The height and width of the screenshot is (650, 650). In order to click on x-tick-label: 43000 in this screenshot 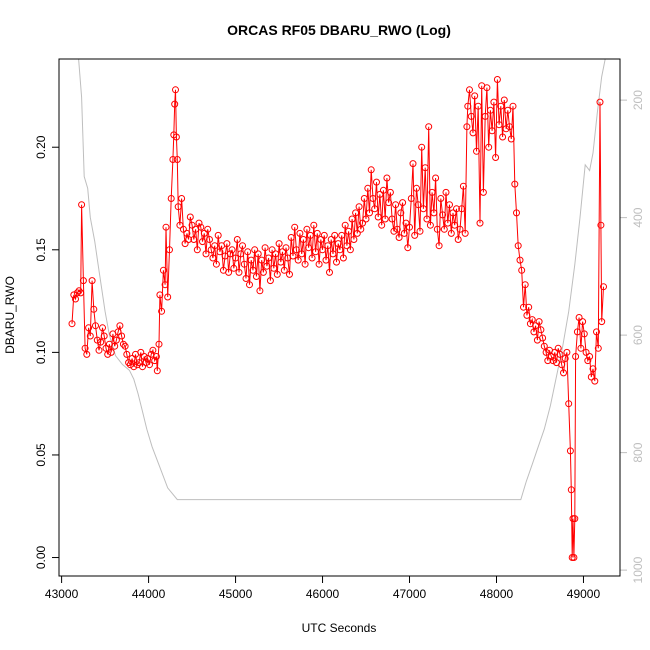, I will do `click(62, 594)`.